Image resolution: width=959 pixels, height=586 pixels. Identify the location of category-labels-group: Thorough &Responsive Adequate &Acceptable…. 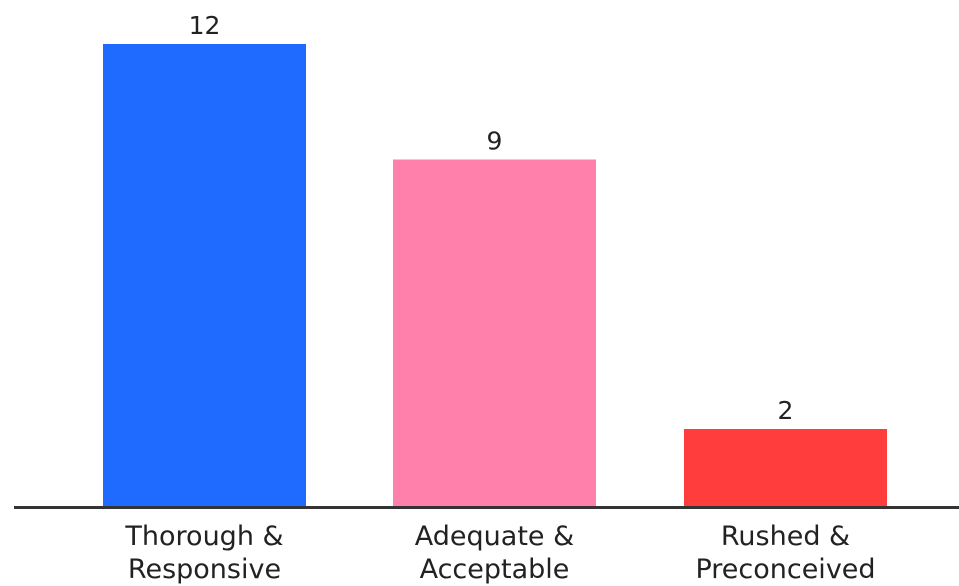
(499, 553).